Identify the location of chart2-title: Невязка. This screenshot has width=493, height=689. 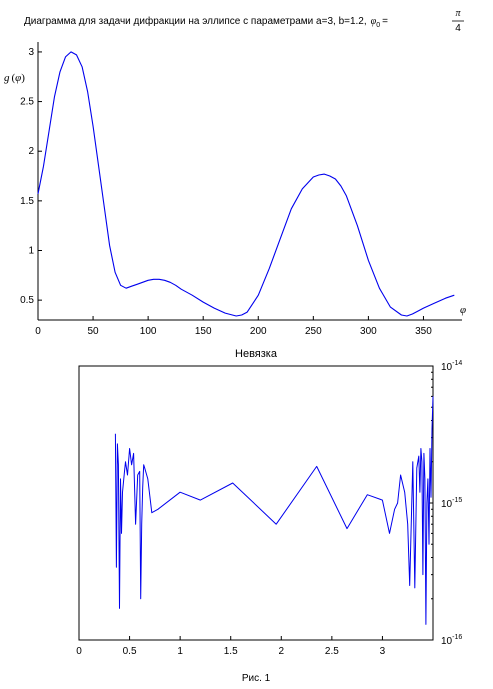
(256, 354).